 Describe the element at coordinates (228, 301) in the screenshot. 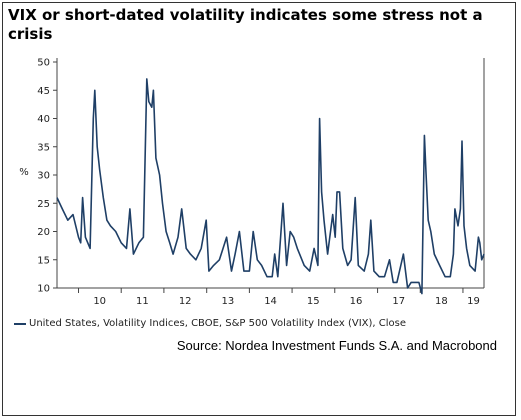

I see `x-tick-label: 13` at that location.